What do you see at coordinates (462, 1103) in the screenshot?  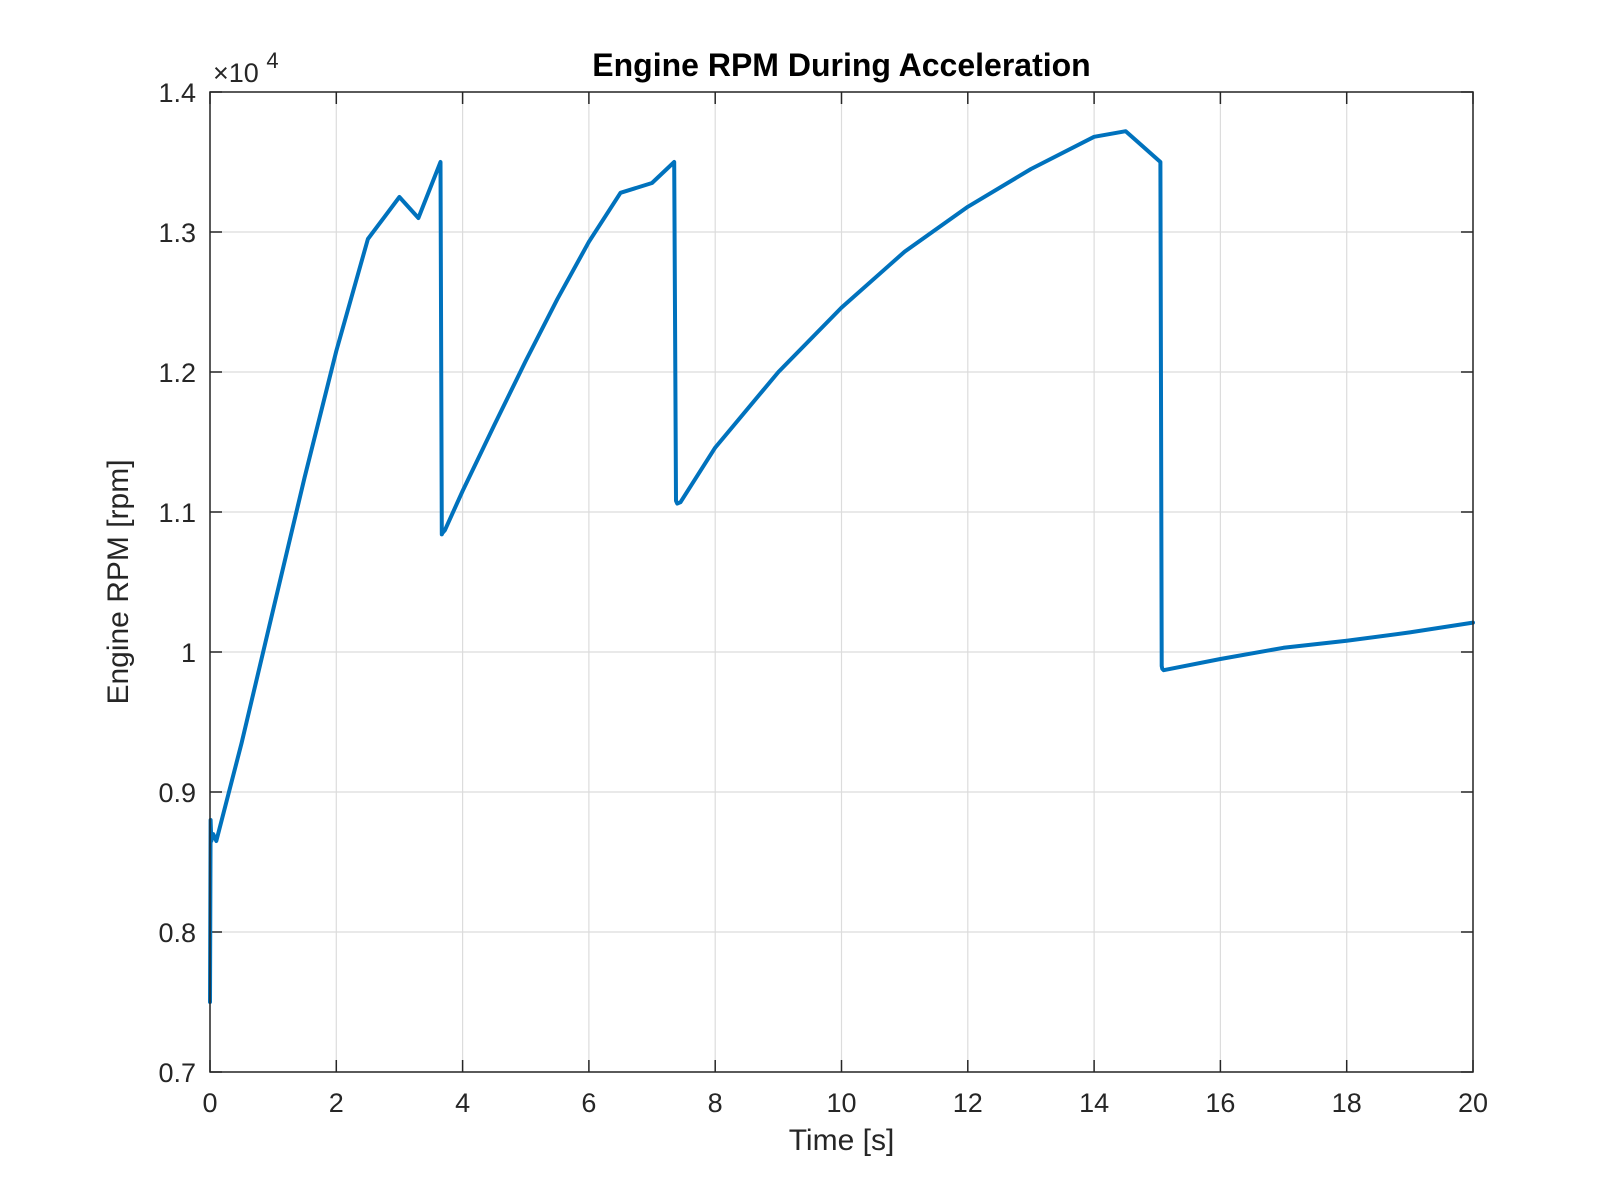 I see `x-tick-label: 4` at bounding box center [462, 1103].